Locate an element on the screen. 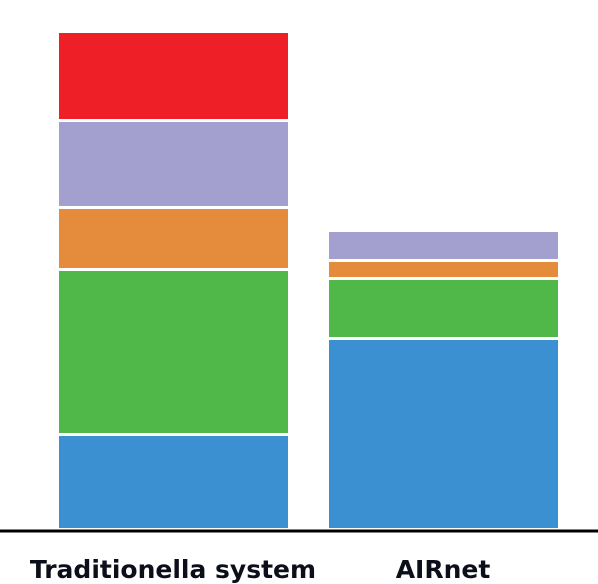 The image size is (598, 584). category-label-traditionella-system: Traditionella system is located at coordinates (173, 569).